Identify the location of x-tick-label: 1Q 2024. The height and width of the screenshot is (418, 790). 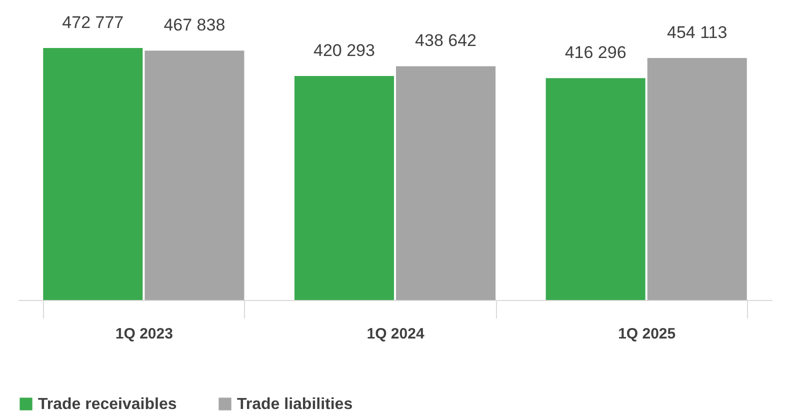
(395, 334).